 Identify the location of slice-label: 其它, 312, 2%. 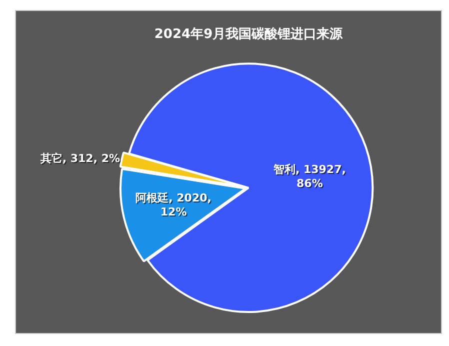
(79, 159).